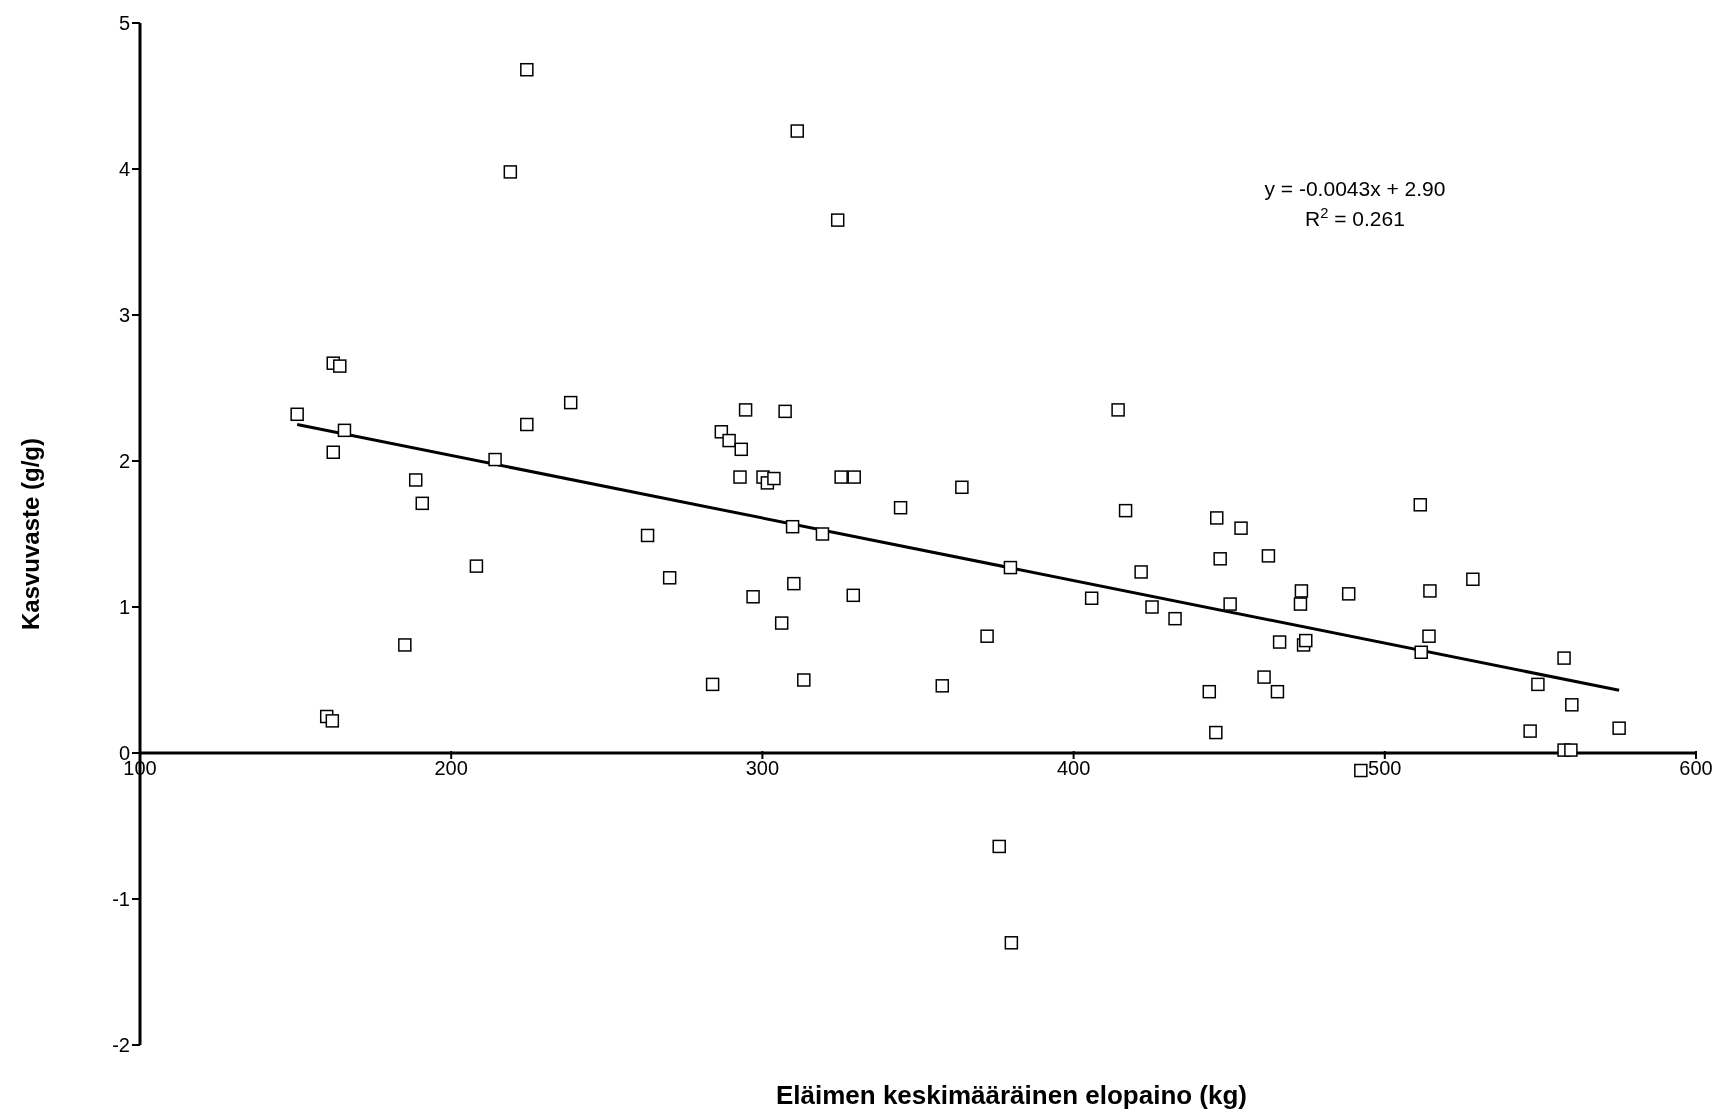 The width and height of the screenshot is (1723, 1118). I want to click on y-tick-label: 4, so click(124, 169).